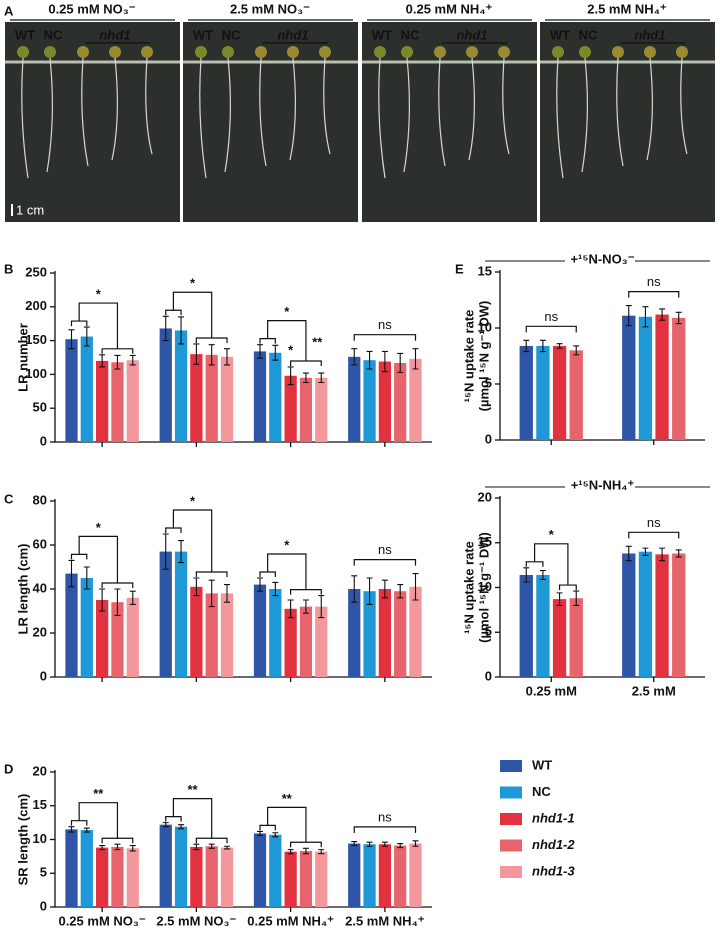 The height and width of the screenshot is (933, 720). What do you see at coordinates (553, 817) in the screenshot?
I see `legend-label: nhd1-1` at bounding box center [553, 817].